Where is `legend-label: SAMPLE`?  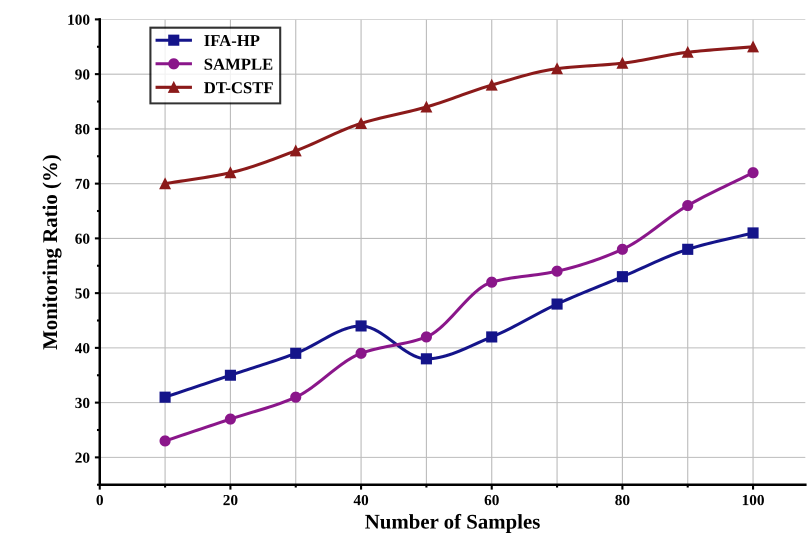 legend-label: SAMPLE is located at coordinates (238, 64).